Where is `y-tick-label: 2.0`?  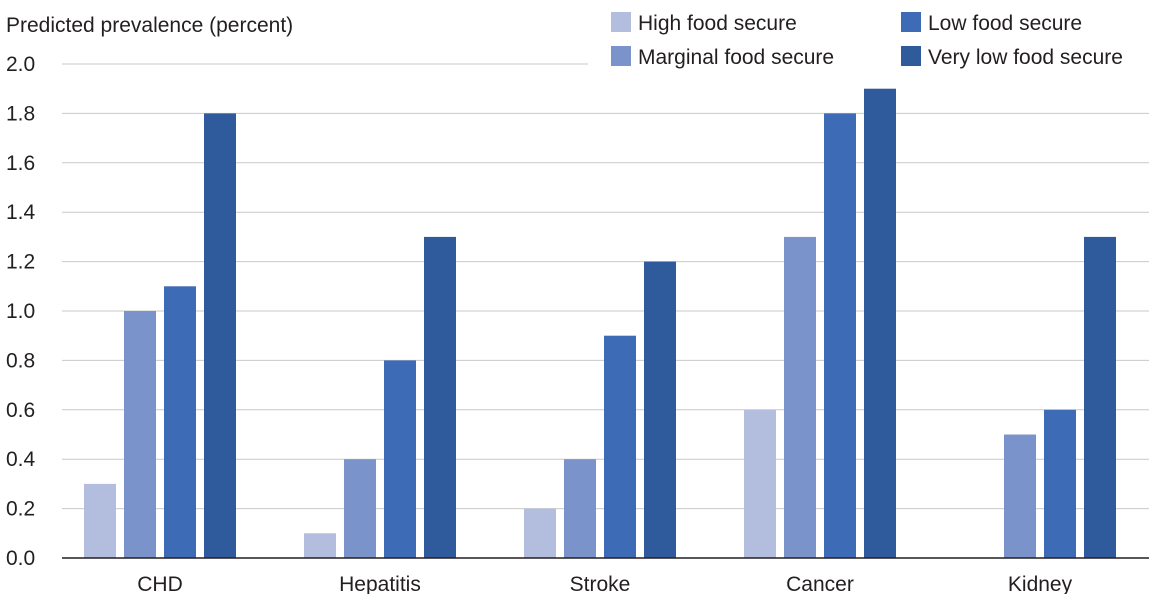 y-tick-label: 2.0 is located at coordinates (20, 64).